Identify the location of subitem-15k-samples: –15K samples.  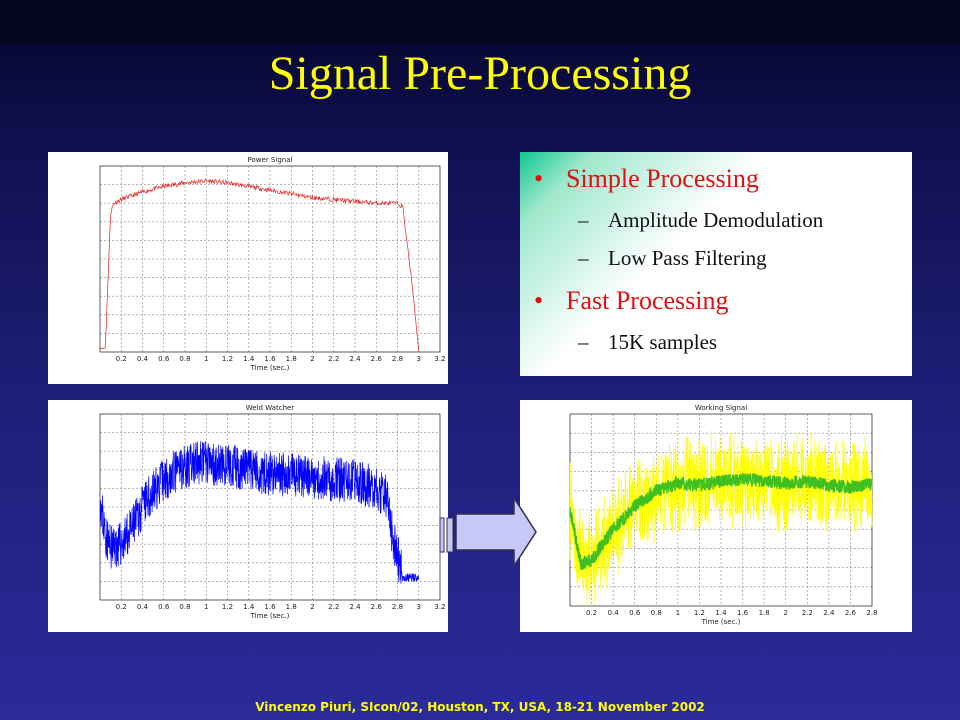
(648, 342).